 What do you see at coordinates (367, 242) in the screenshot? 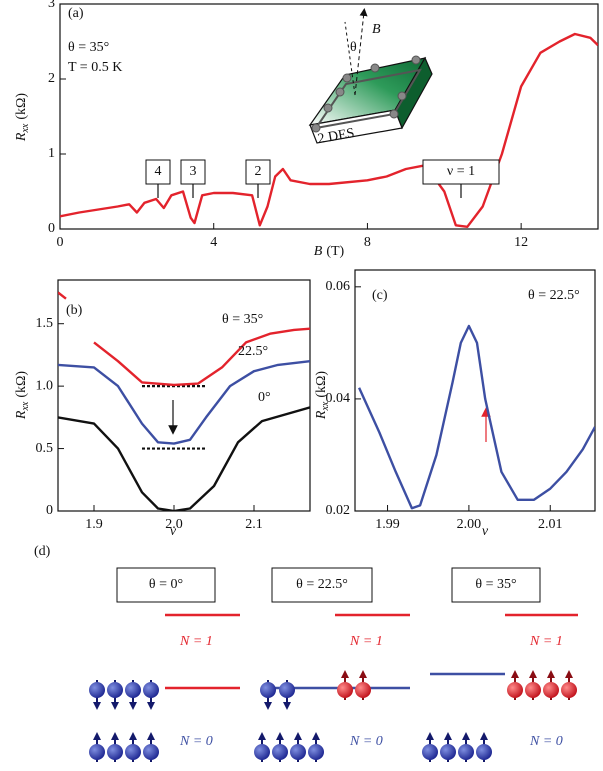
I see `x-tick-label: 8` at bounding box center [367, 242].